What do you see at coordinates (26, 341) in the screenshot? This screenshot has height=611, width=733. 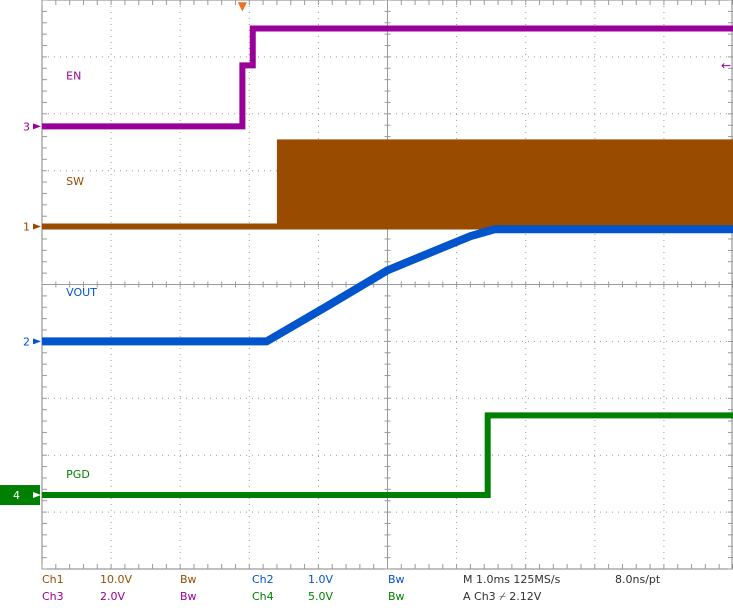 I see `channel-2-marker: 2` at bounding box center [26, 341].